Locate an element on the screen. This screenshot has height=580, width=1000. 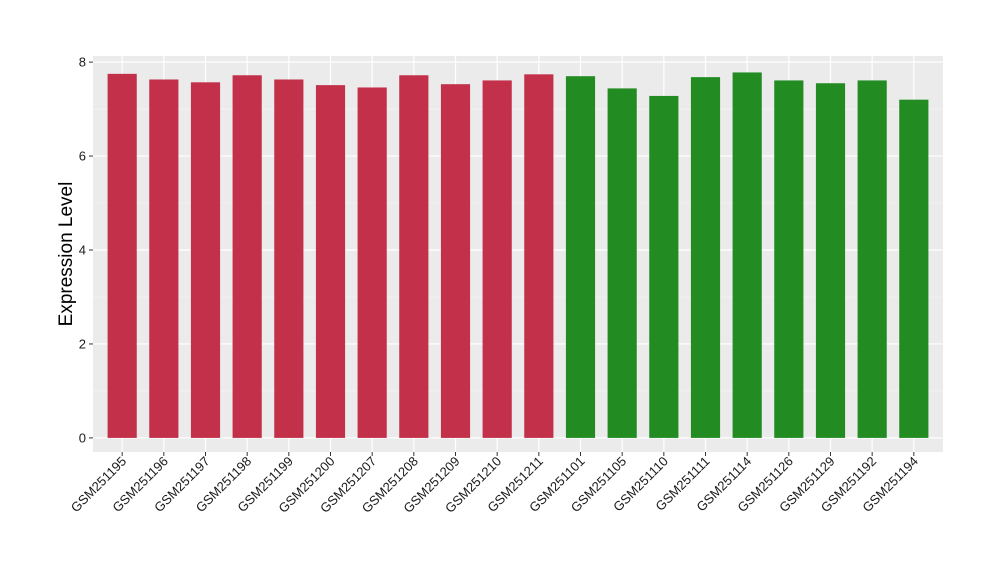
y-axis-title: Expression Level is located at coordinates (66, 254).